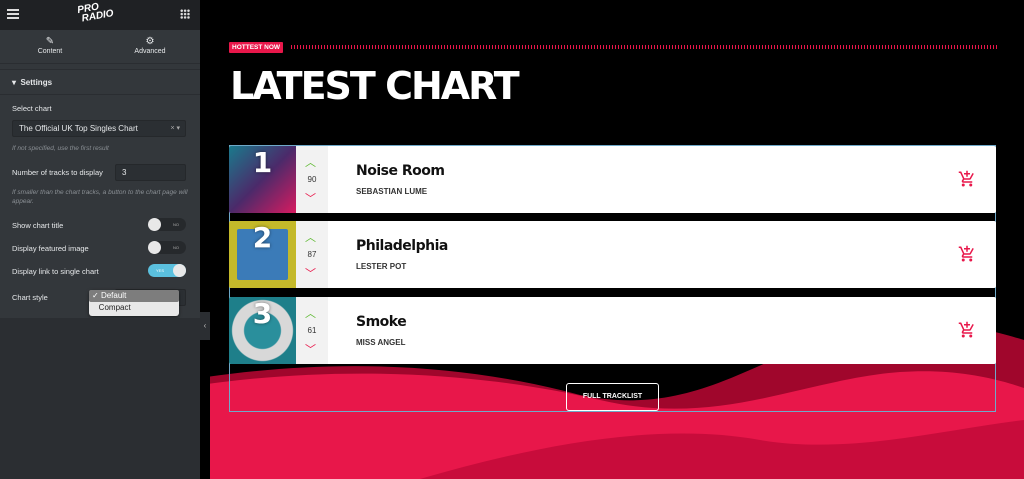  I want to click on menu-icon, so click(13, 14).